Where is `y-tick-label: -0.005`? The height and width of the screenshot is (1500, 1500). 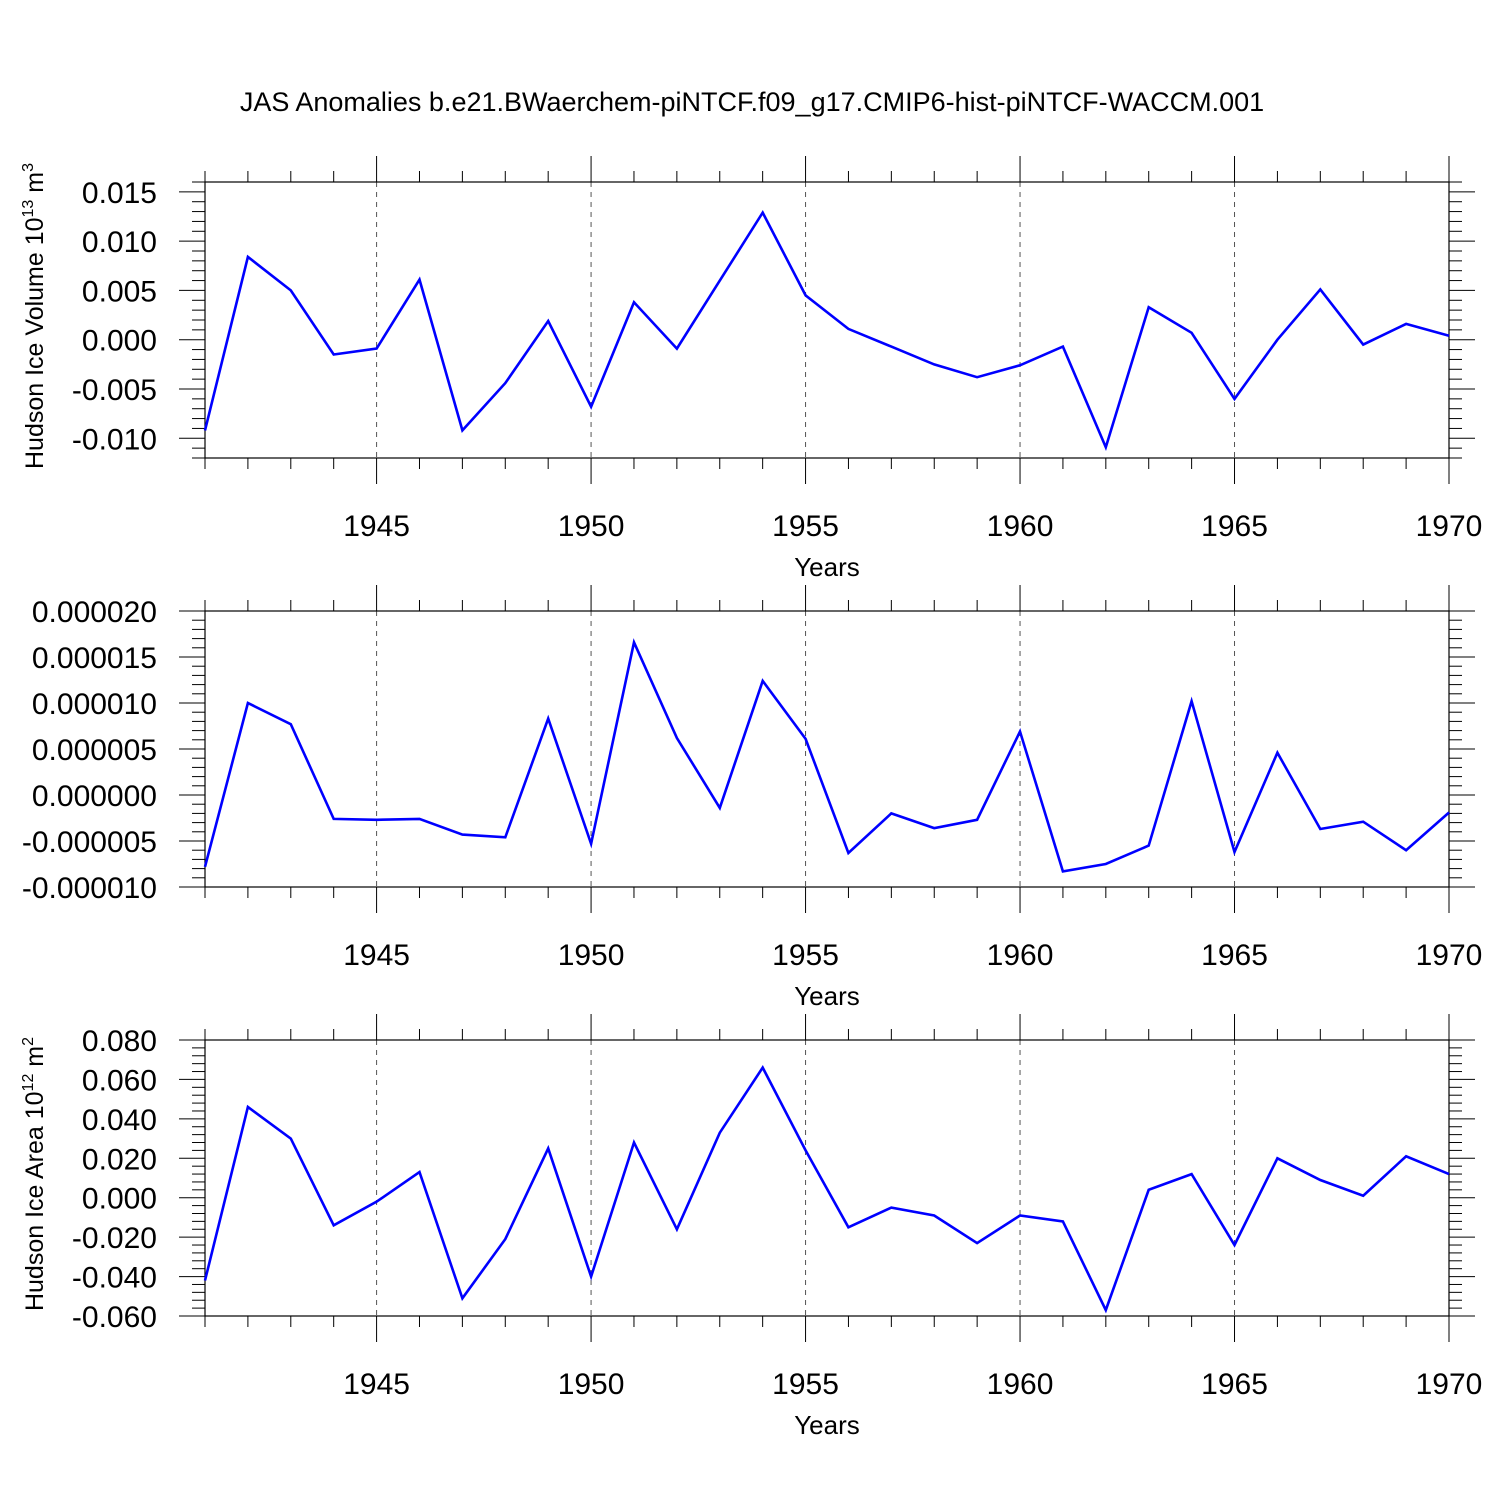
y-tick-label: -0.005 is located at coordinates (114, 390).